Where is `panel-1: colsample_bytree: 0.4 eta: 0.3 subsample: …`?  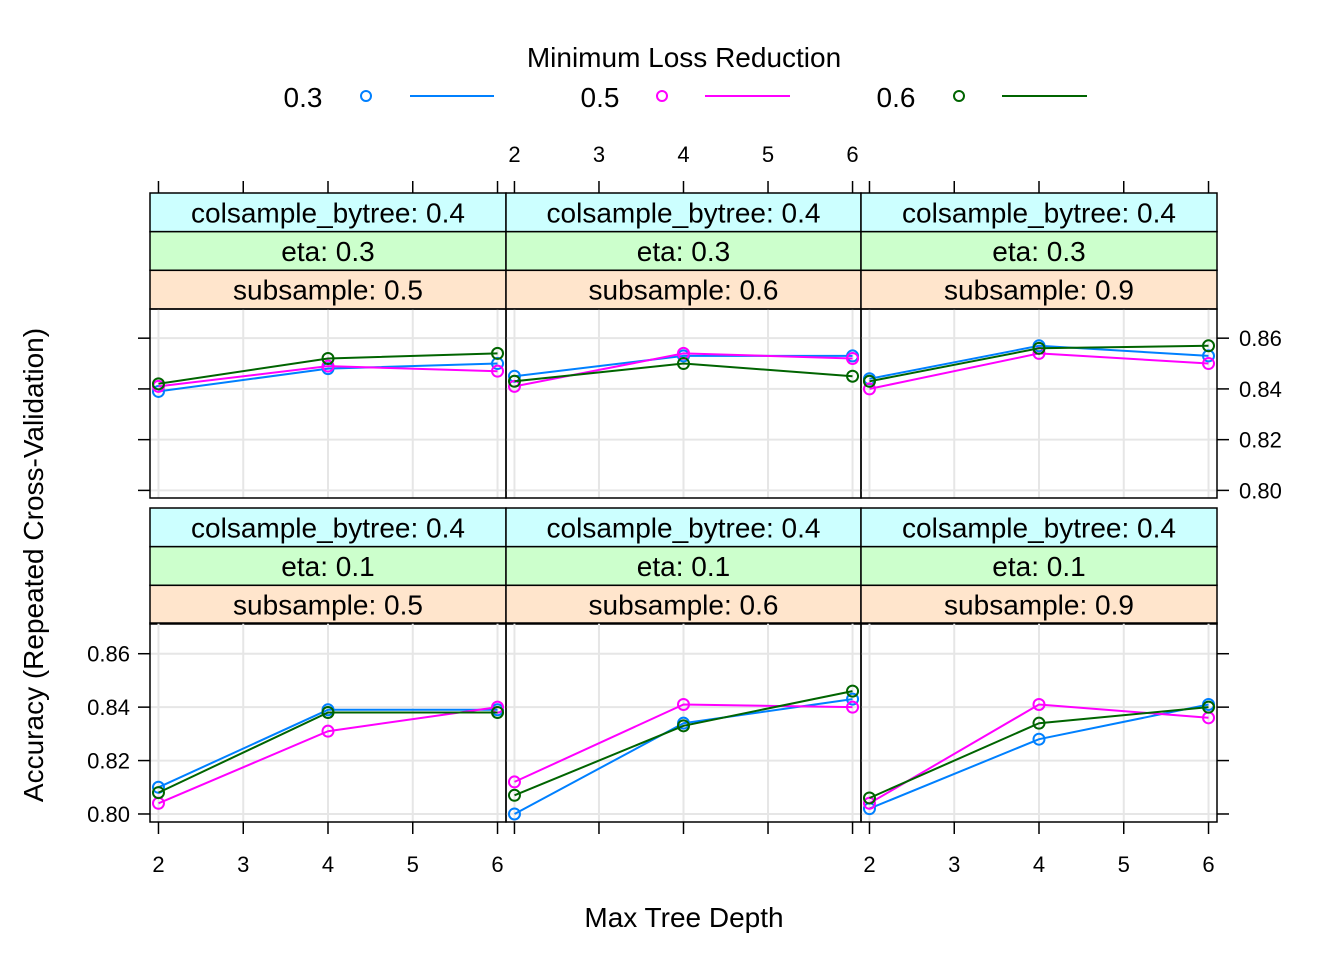
panel-1: colsample_bytree: 0.4 eta: 0.3 subsample: … is located at coordinates (328, 345).